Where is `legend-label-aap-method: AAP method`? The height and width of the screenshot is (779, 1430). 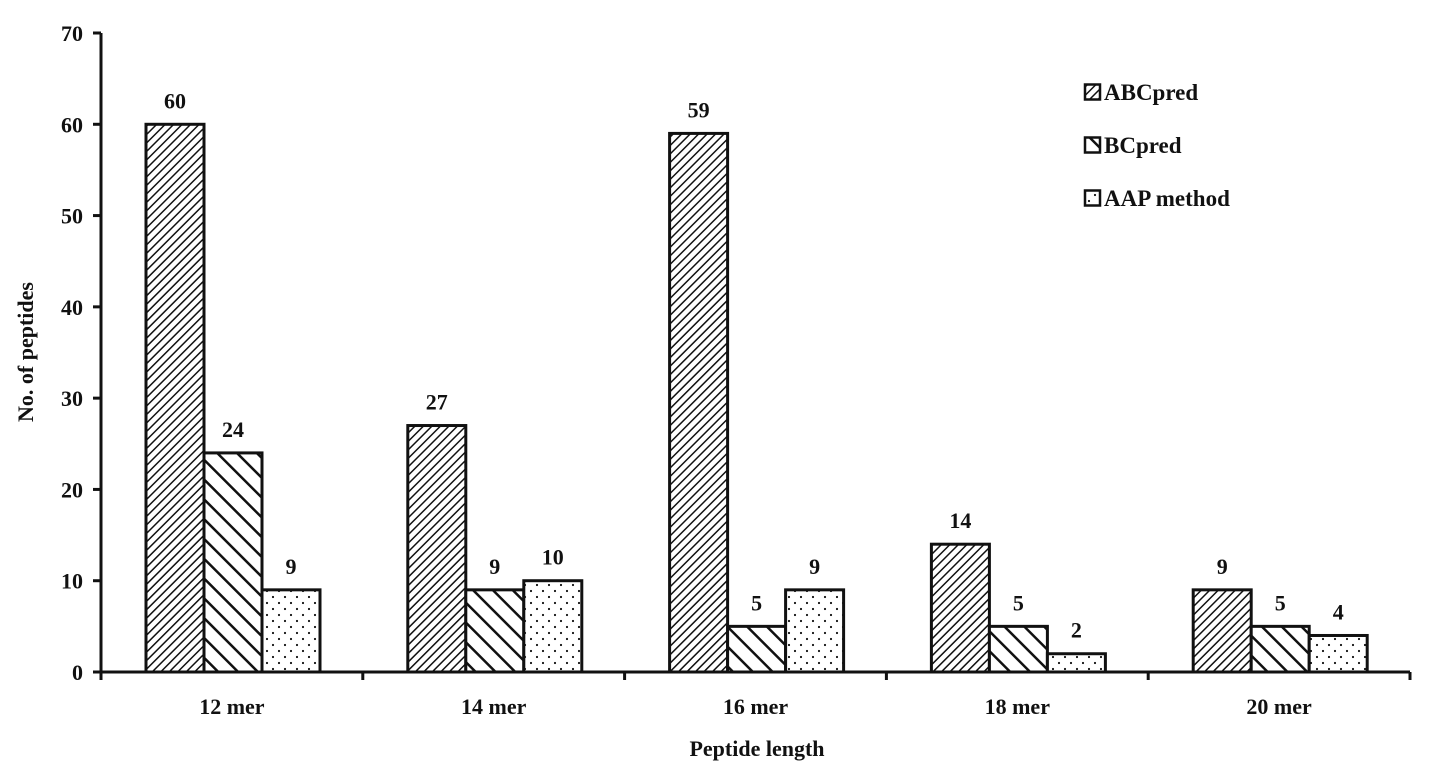
legend-label-aap-method: AAP method is located at coordinates (1167, 198).